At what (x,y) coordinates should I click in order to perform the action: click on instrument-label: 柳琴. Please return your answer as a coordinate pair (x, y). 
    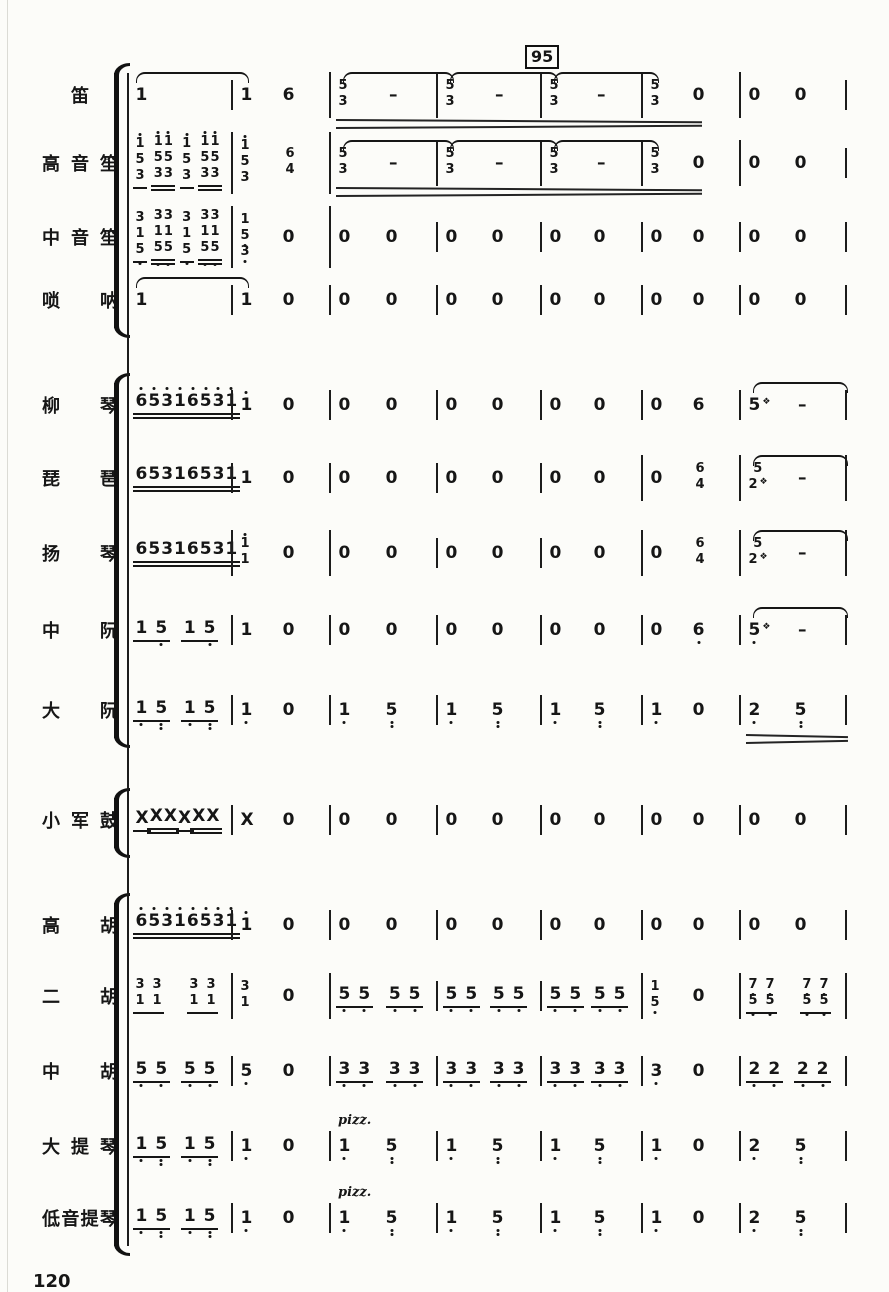
    Looking at the image, I should click on (80, 405).